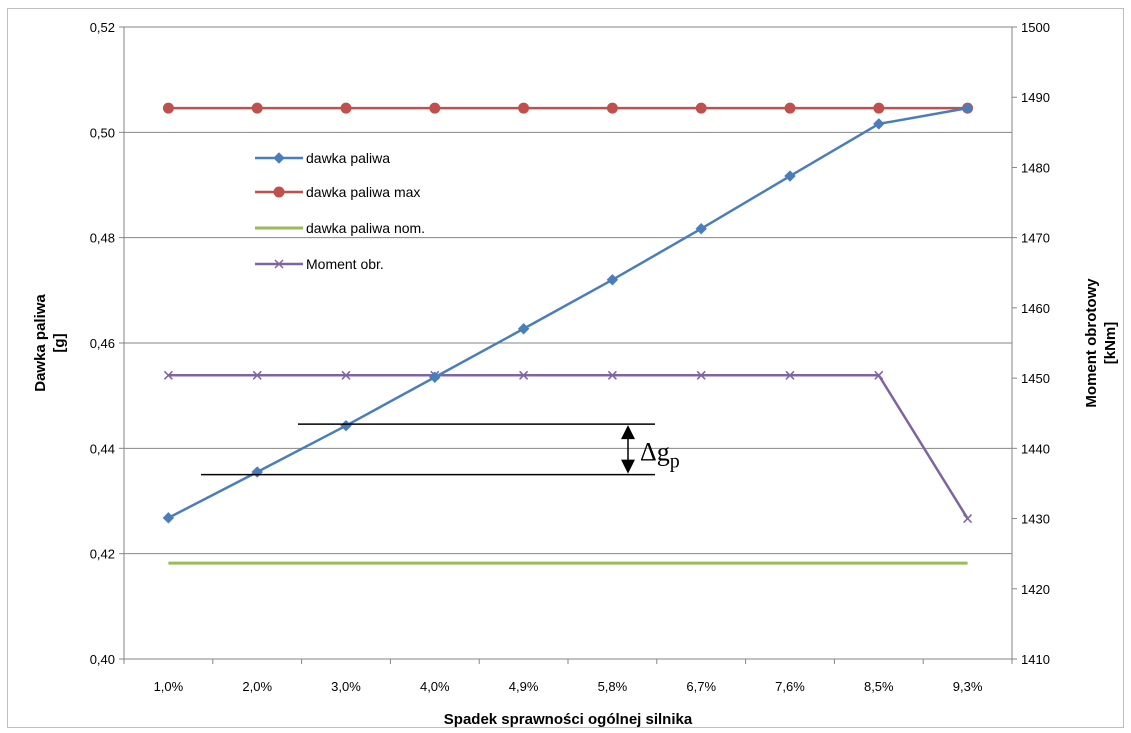 This screenshot has height=733, width=1131. I want to click on x-tick-label: 2,0%, so click(257, 686).